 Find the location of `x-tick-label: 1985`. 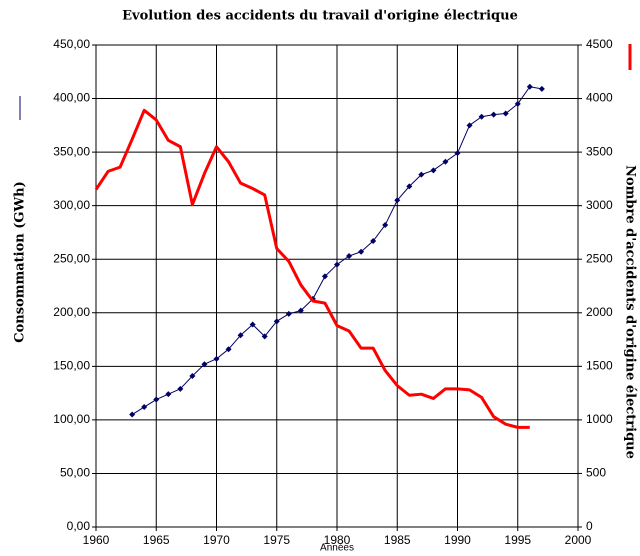

x-tick-label: 1985 is located at coordinates (397, 540).